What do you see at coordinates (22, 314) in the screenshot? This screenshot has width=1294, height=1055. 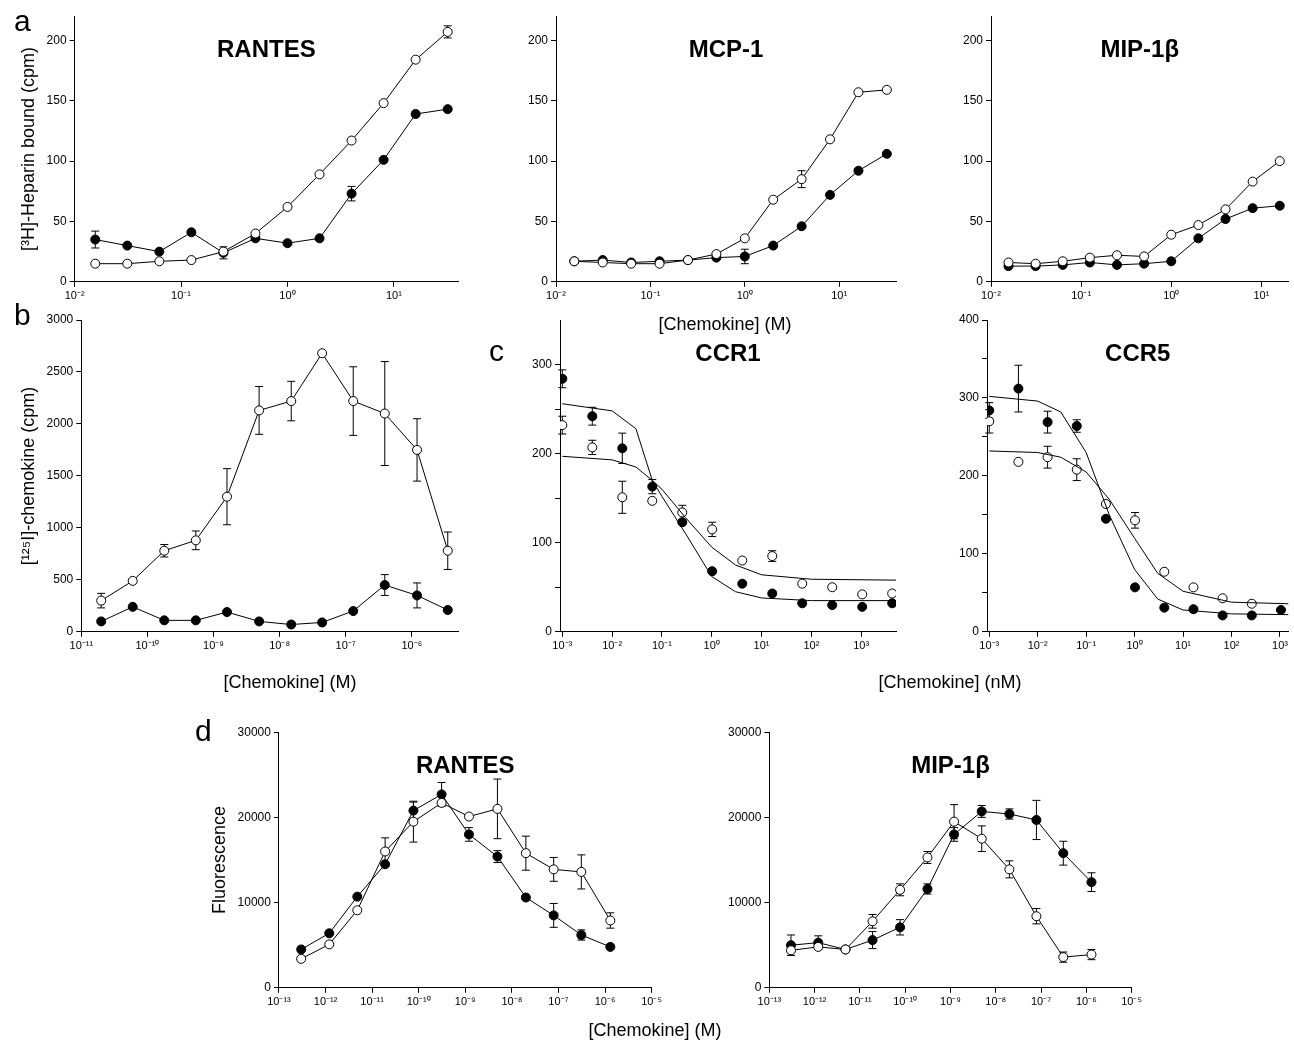 I see `text: b` at bounding box center [22, 314].